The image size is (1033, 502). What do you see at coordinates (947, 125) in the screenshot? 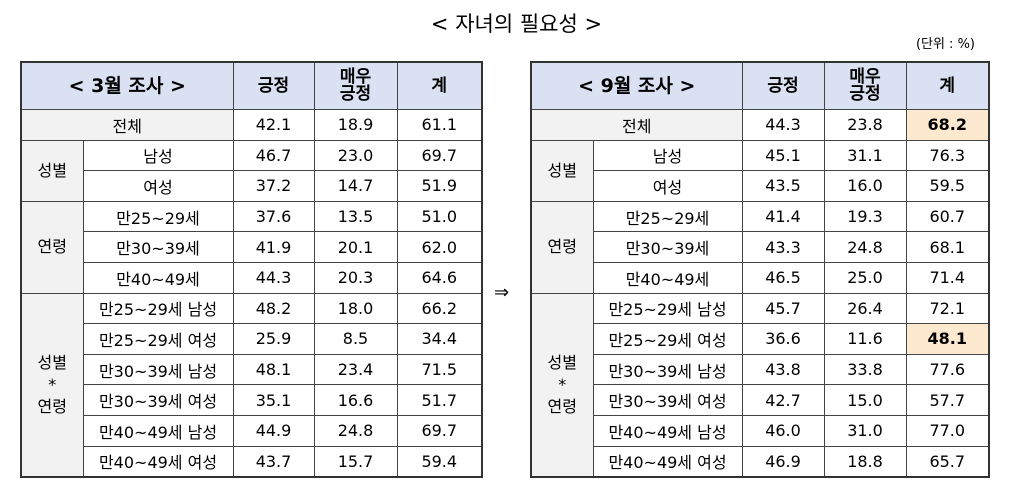
I see `value-cell: 68.2` at bounding box center [947, 125].